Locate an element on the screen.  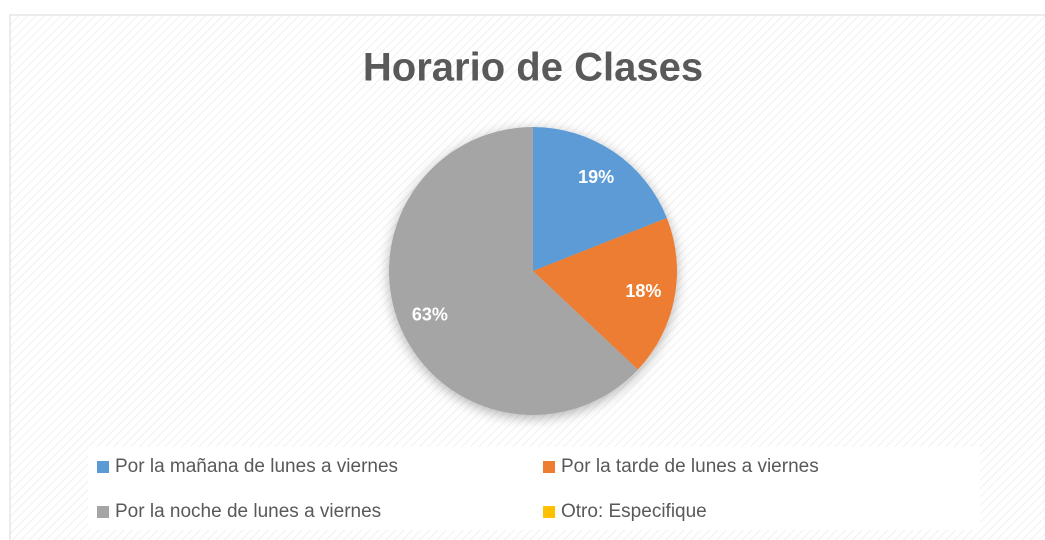
pie is located at coordinates (532, 271).